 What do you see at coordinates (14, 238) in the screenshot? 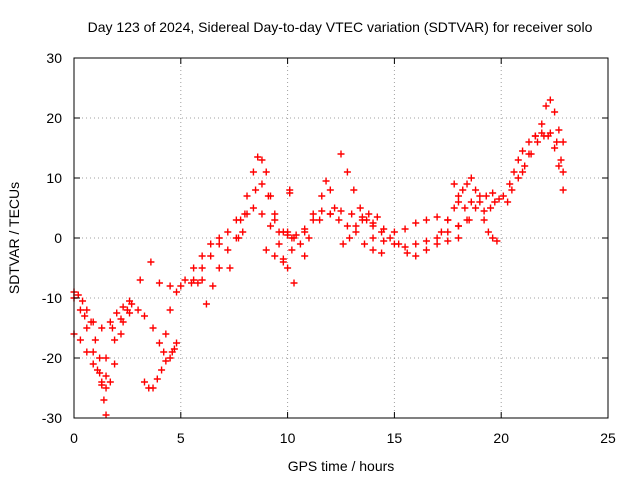
I see `y-axis-label: SDTVAR / TECUs` at bounding box center [14, 238].